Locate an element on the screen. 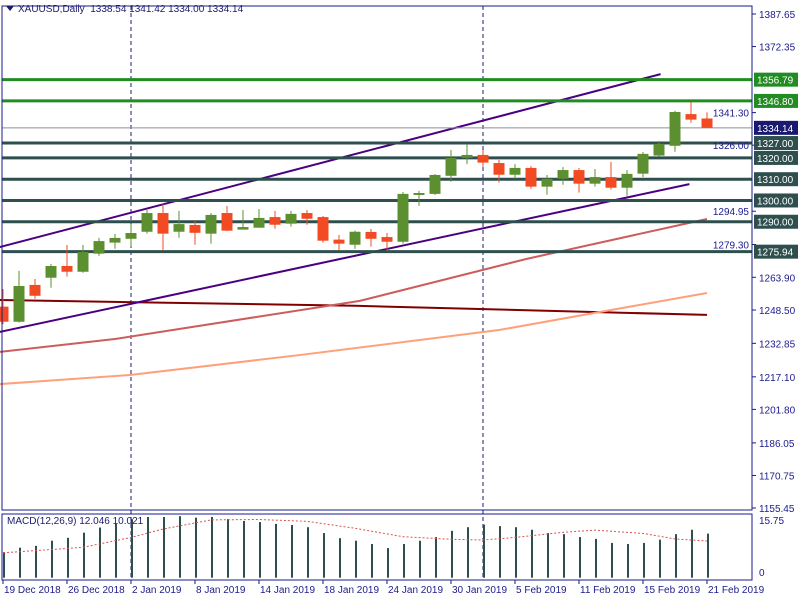 The height and width of the screenshot is (600, 800). level-price-label: 1290.00 is located at coordinates (775, 223).